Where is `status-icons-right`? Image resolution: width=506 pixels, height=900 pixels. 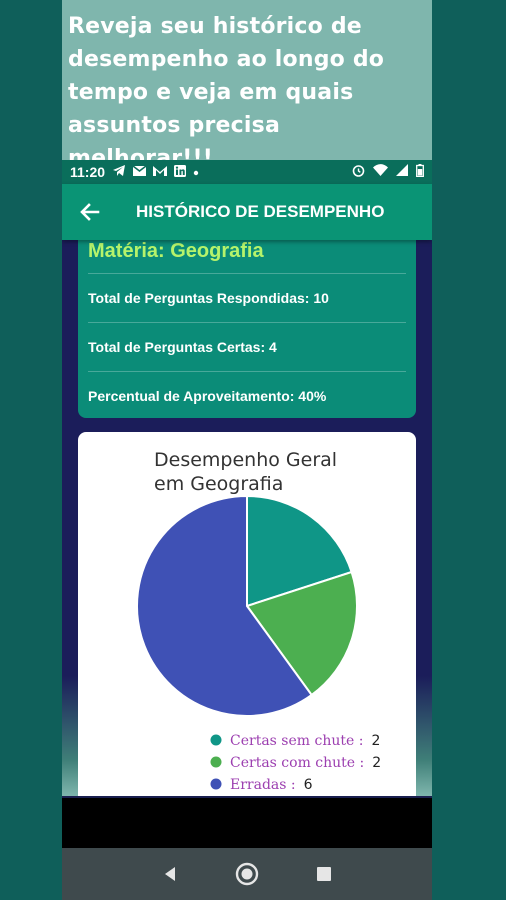
status-icons-right is located at coordinates (388, 172).